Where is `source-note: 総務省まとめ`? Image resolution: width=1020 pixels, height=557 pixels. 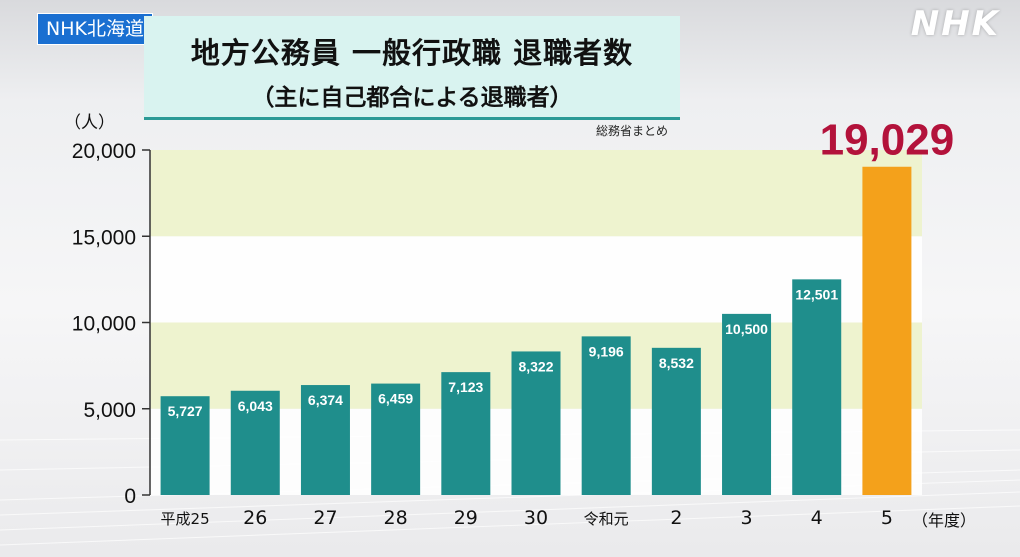
source-note: 総務省まとめ is located at coordinates (632, 131).